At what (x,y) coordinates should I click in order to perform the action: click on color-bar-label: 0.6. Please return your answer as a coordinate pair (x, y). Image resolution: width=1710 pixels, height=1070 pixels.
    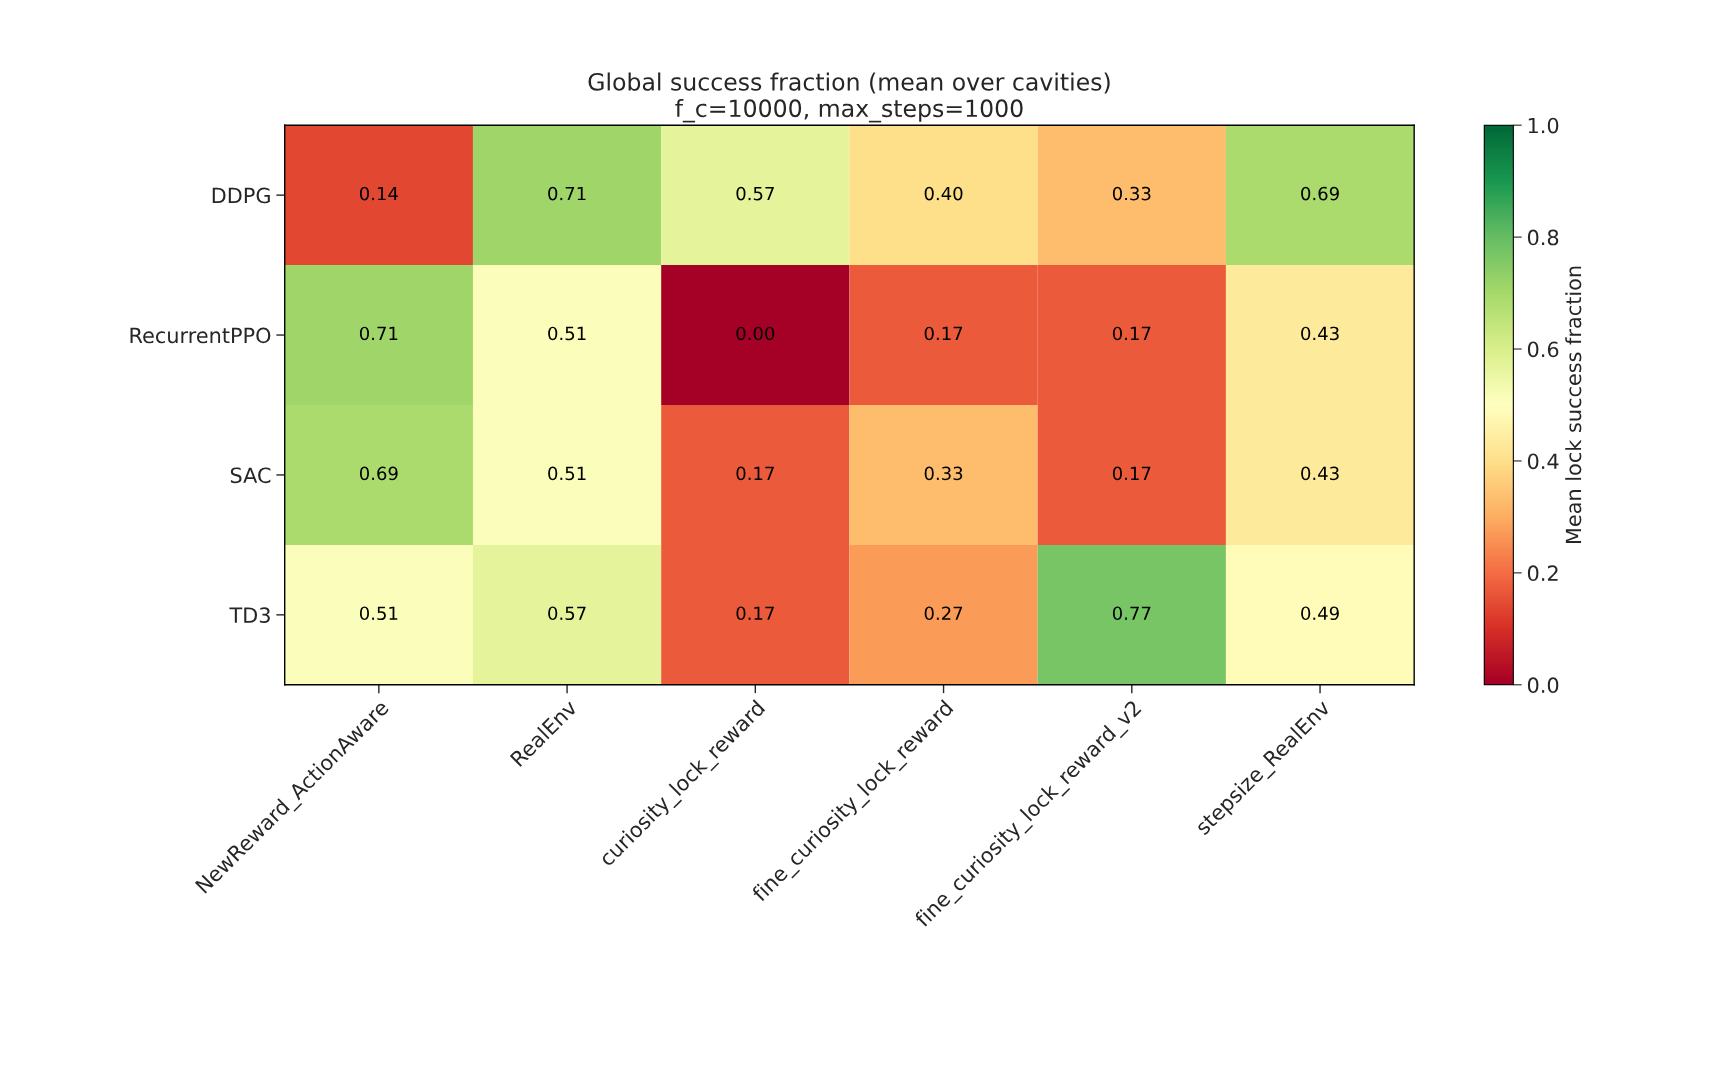
    Looking at the image, I should click on (1543, 349).